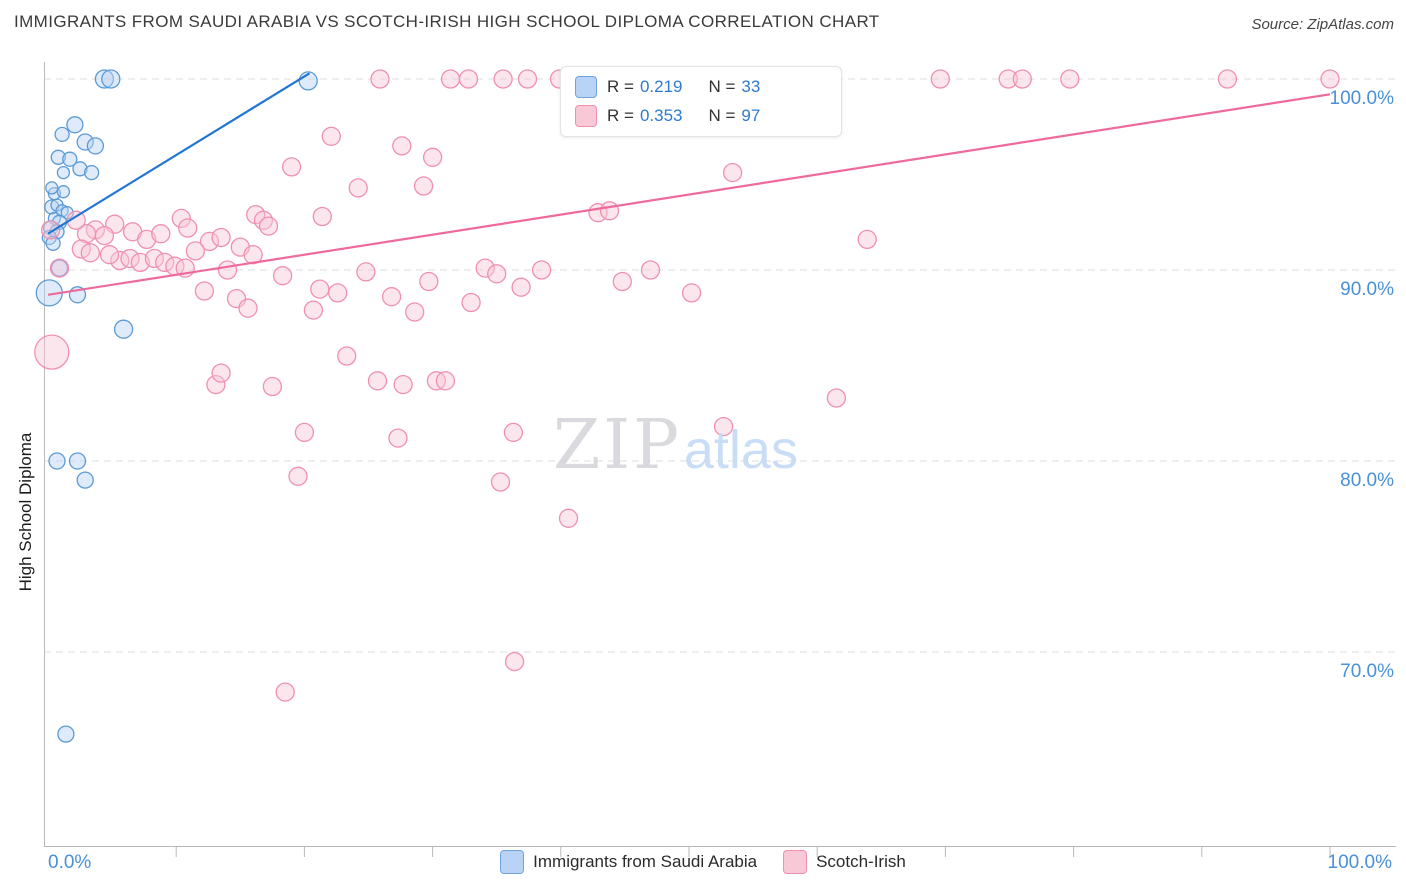 This screenshot has height=892, width=1406. Describe the element at coordinates (701, 116) in the screenshot. I see `legend-row-scotch-irish: R = 0.353 N = 97` at that location.